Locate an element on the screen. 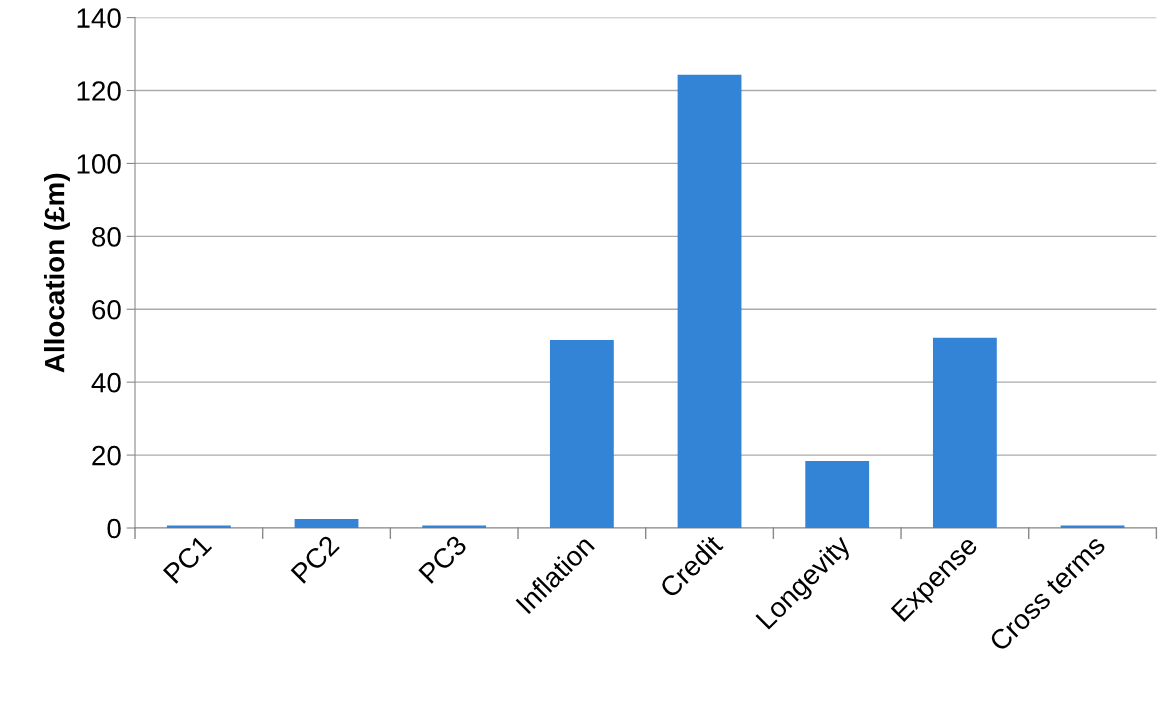  y-tick-label: 40 is located at coordinates (106, 382).